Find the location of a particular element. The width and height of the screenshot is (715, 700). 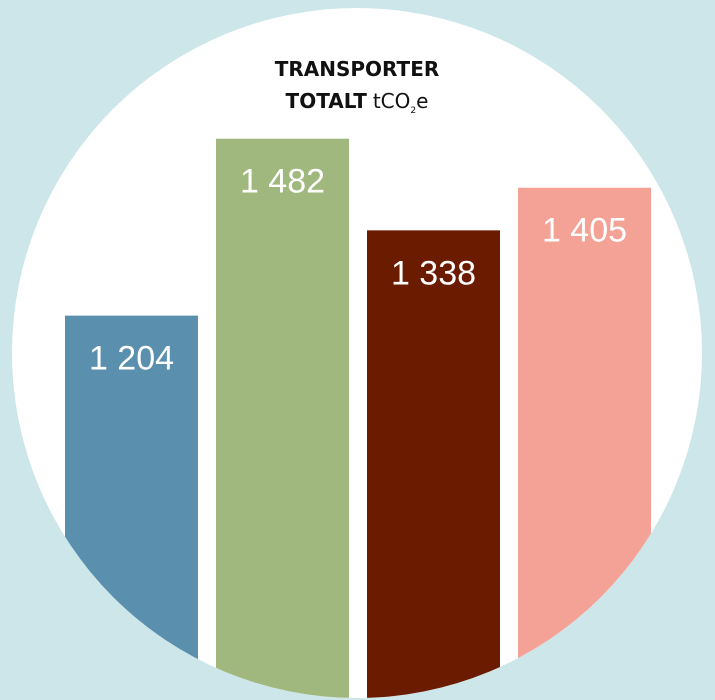

value-label: 1 405 is located at coordinates (584, 231).